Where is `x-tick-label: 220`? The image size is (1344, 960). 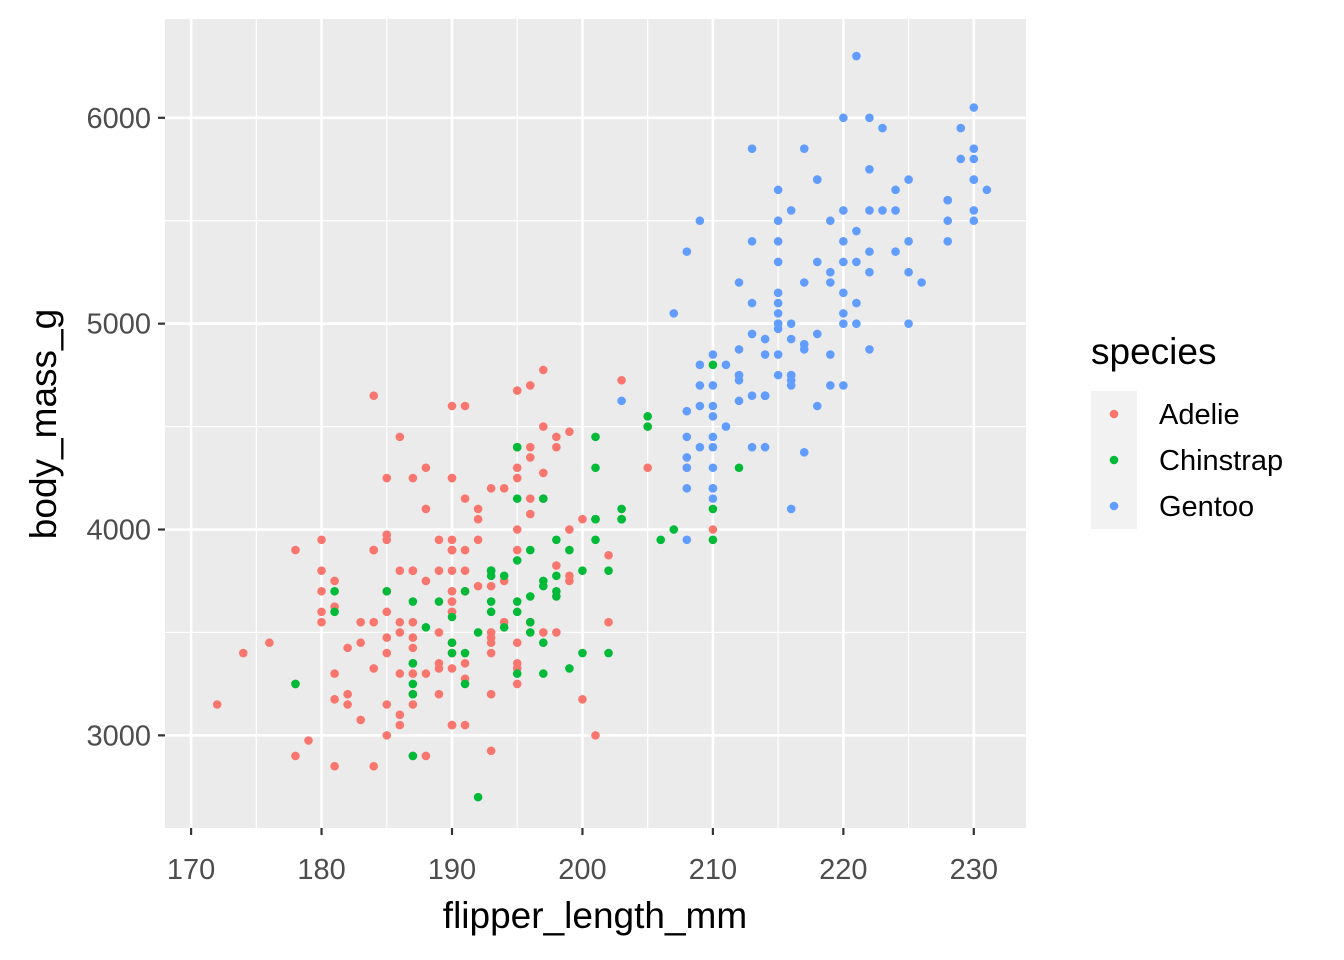 x-tick-label: 220 is located at coordinates (843, 870).